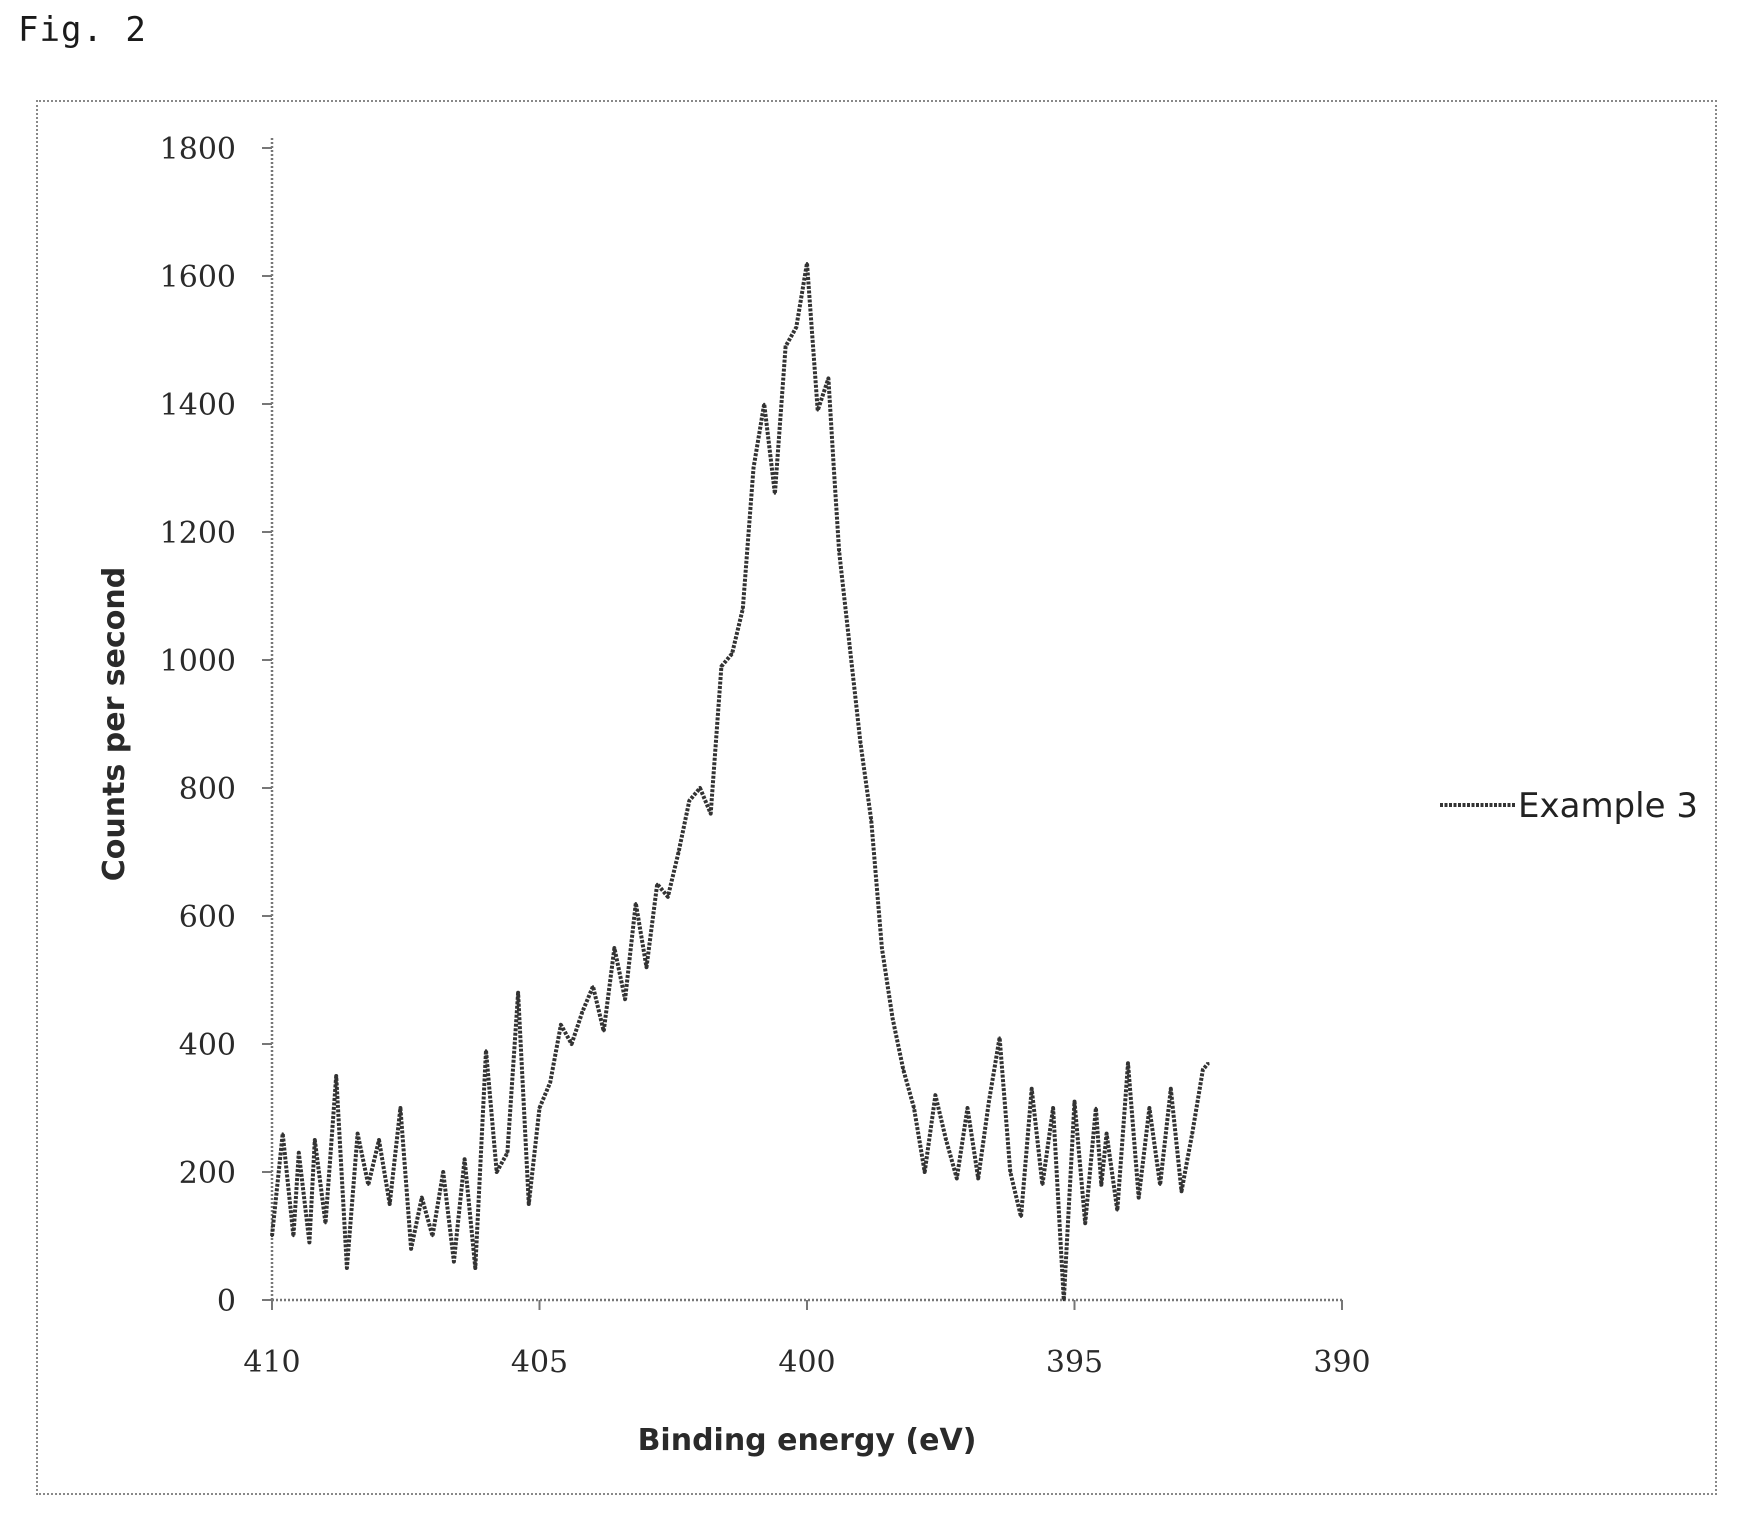 This screenshot has height=1529, width=1757. What do you see at coordinates (207, 1173) in the screenshot?
I see `y-tick-label: 200` at bounding box center [207, 1173].